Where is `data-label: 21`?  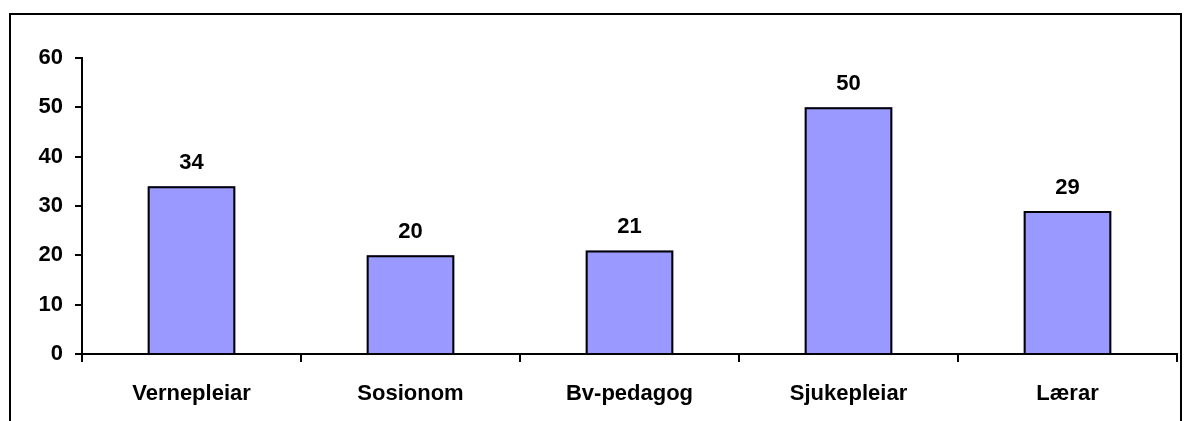
data-label: 21 is located at coordinates (629, 226).